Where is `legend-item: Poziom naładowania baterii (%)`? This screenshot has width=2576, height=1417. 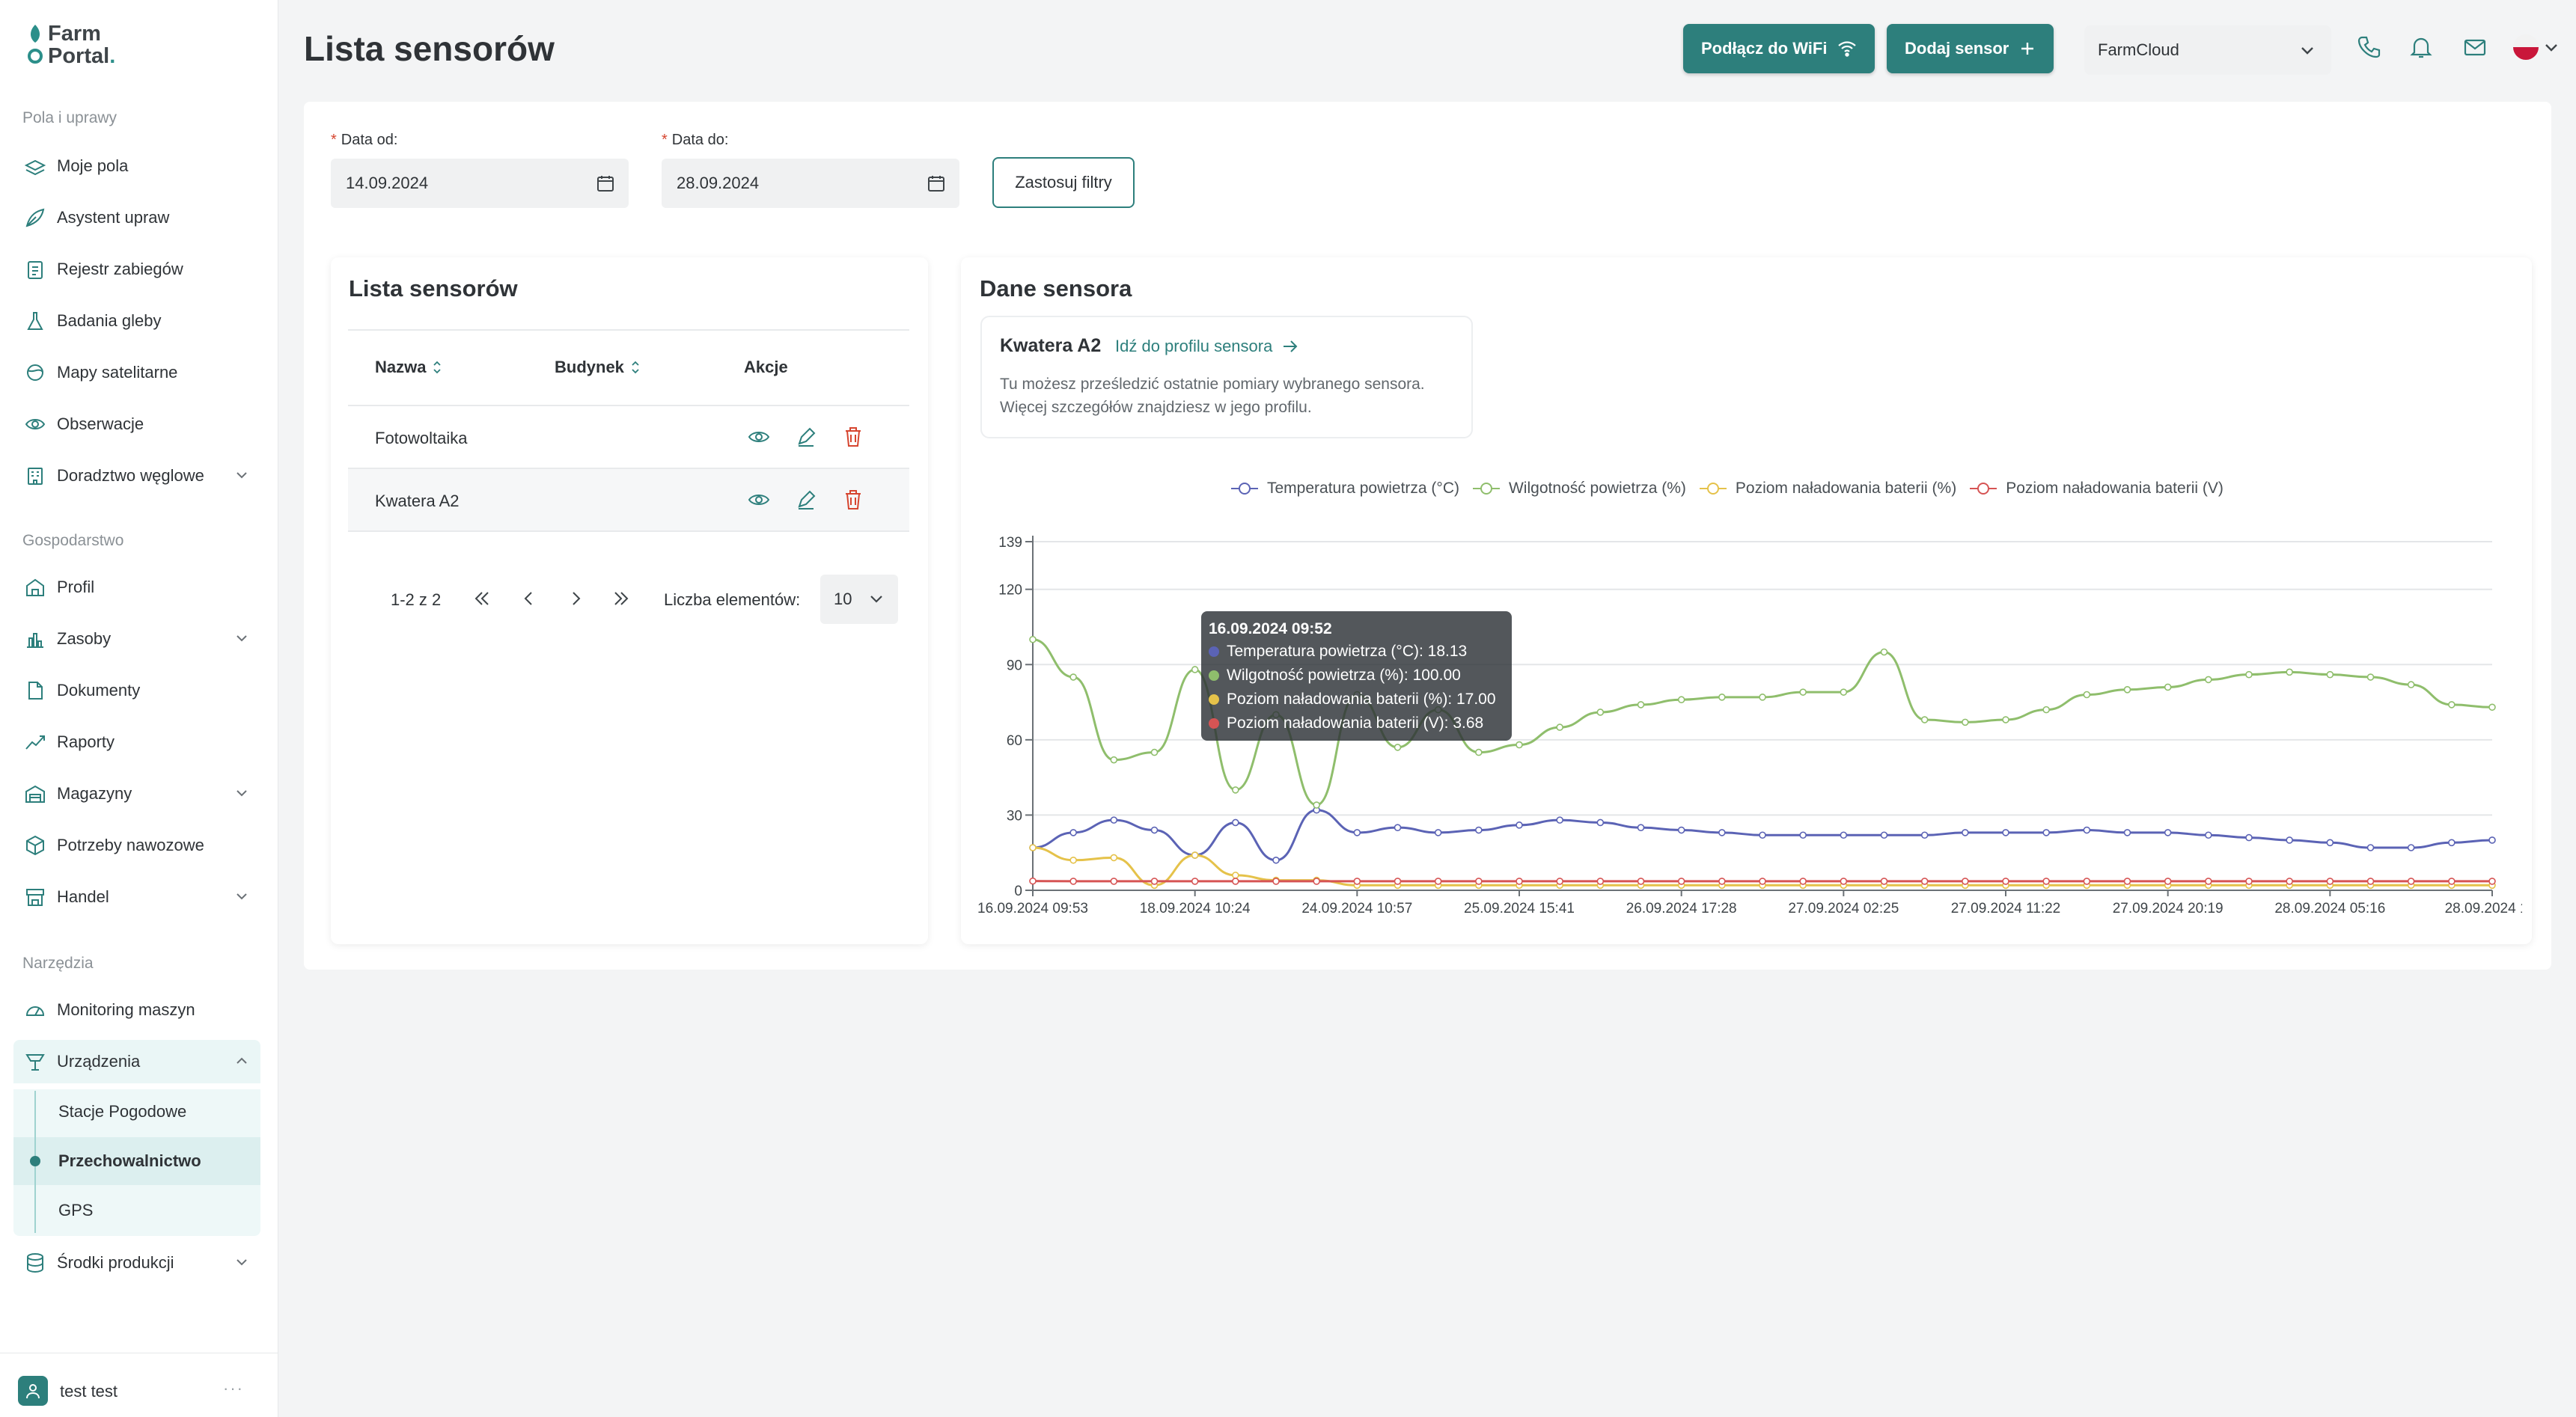 legend-item: Poziom naładowania baterii (%) is located at coordinates (1827, 489).